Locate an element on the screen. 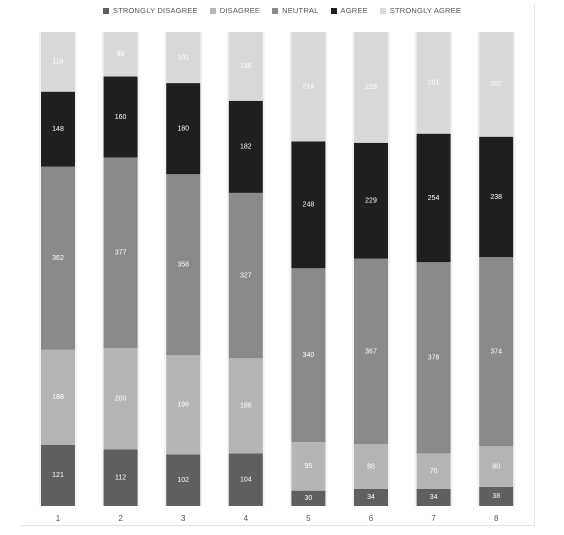 Image resolution: width=564 pixels, height=535 pixels. data-label: 180 is located at coordinates (183, 128).